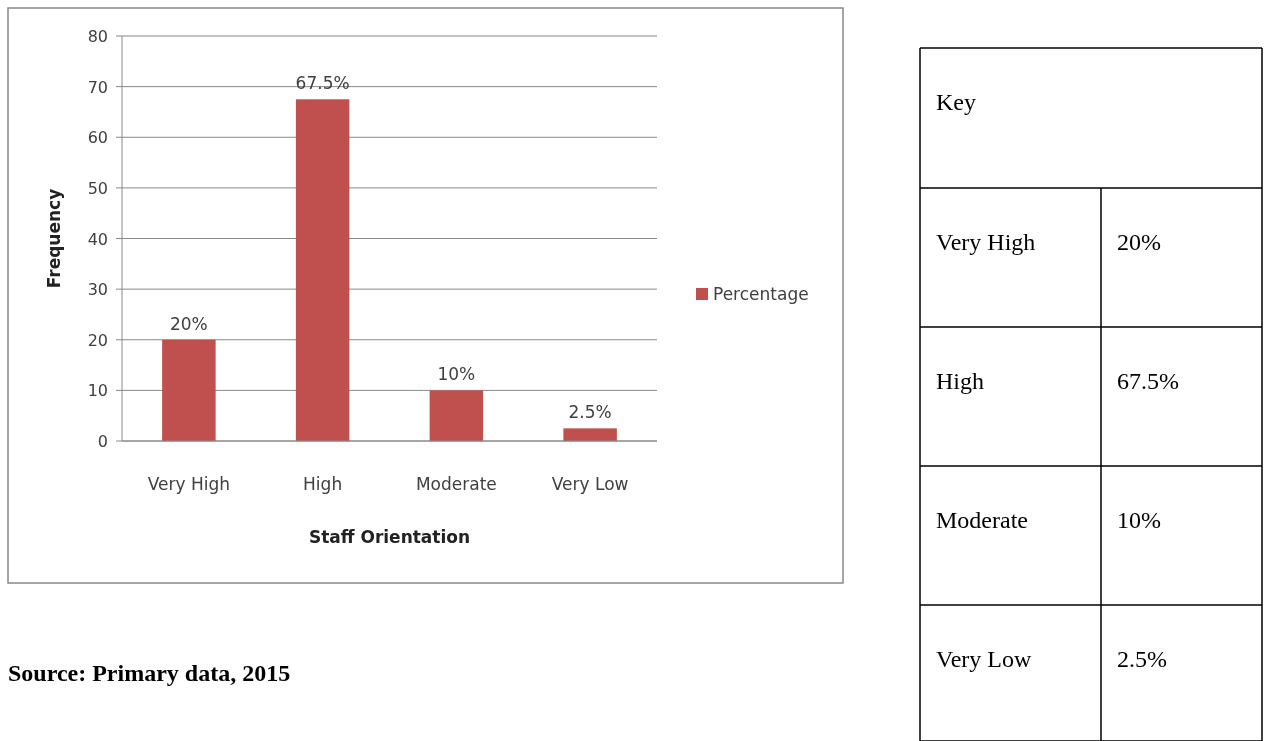  What do you see at coordinates (322, 83) in the screenshot?
I see `data-label: 67.5%` at bounding box center [322, 83].